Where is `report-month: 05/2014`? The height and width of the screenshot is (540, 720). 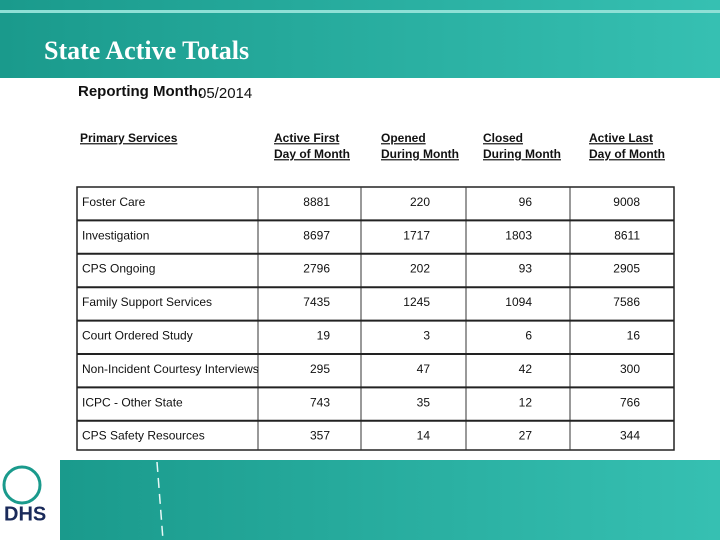
report-month: 05/2014 is located at coordinates (225, 93).